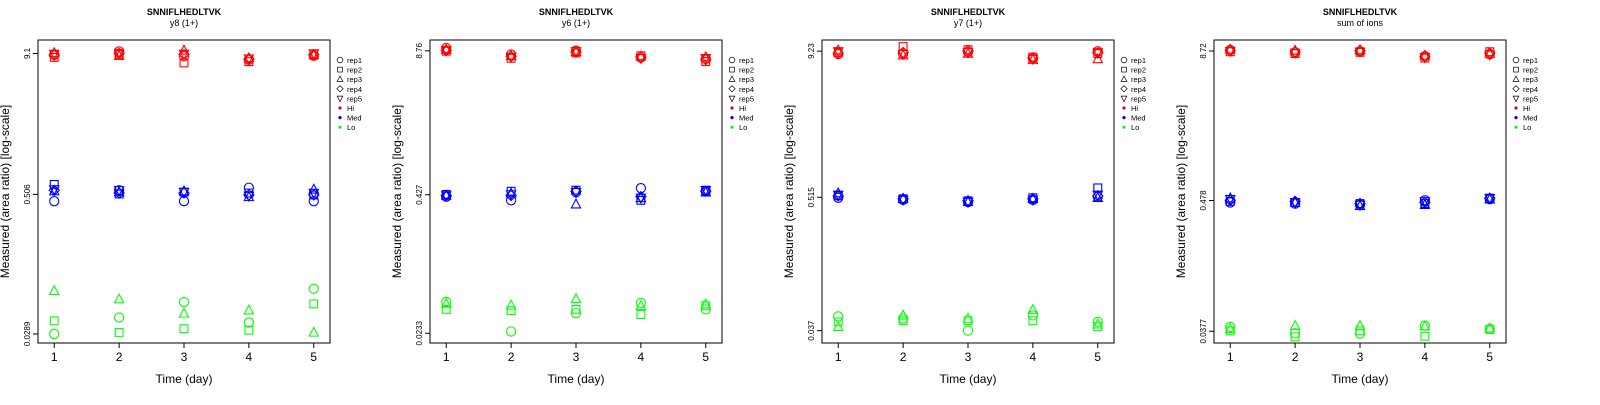  What do you see at coordinates (446, 357) in the screenshot?
I see `x-tick-label: 1` at bounding box center [446, 357].